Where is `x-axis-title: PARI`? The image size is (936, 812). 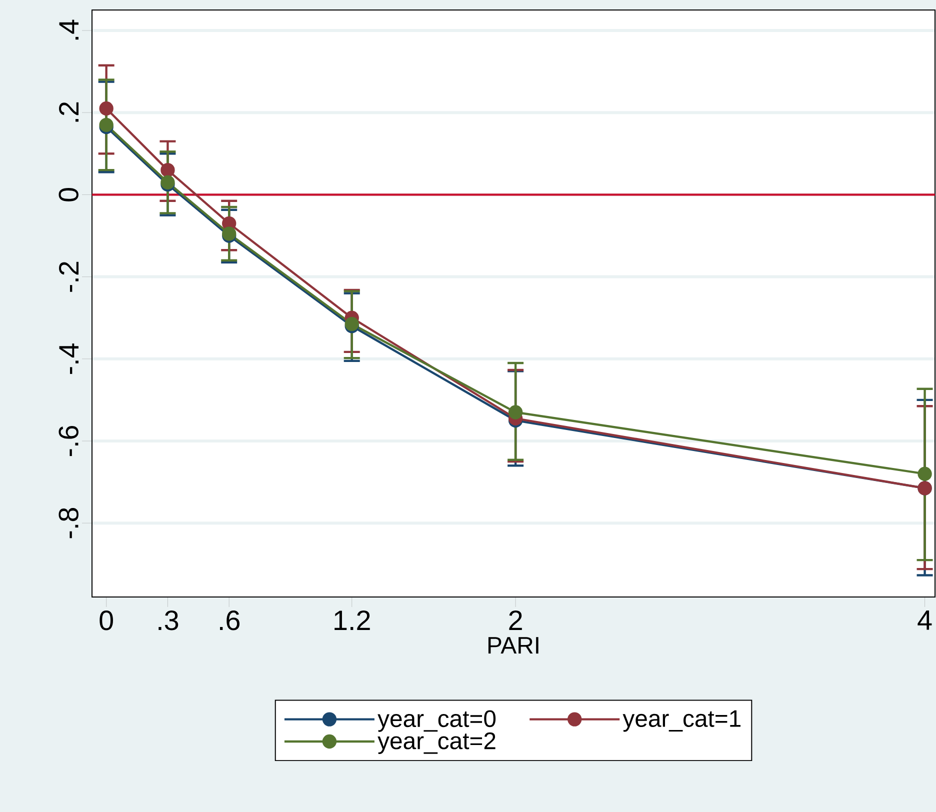 x-axis-title: PARI is located at coordinates (513, 645).